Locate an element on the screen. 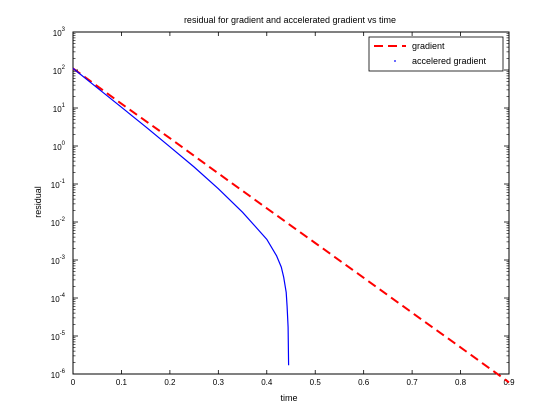 This screenshot has width=560, height=420. y-tick-exponent: 0 is located at coordinates (64, 144).